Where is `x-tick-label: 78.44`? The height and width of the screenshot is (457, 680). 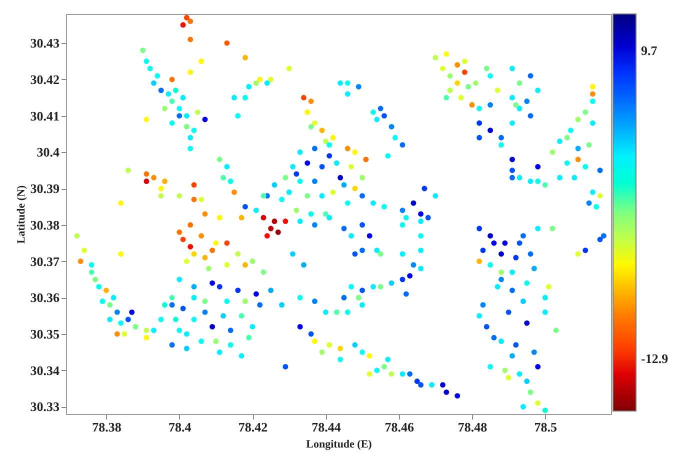
x-tick-label: 78.44 is located at coordinates (327, 427).